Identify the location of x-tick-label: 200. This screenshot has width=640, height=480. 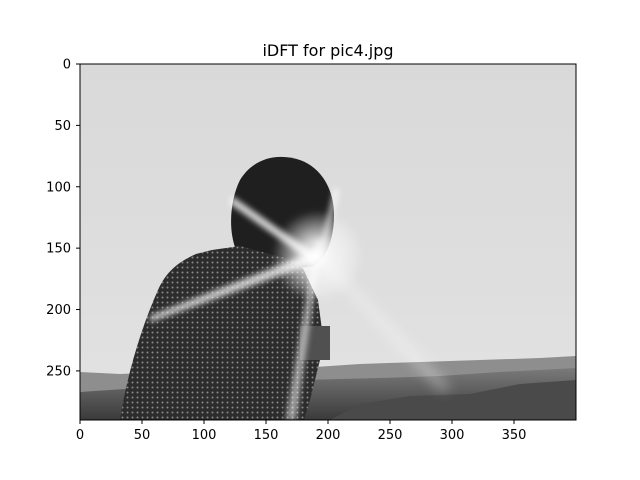
(328, 435).